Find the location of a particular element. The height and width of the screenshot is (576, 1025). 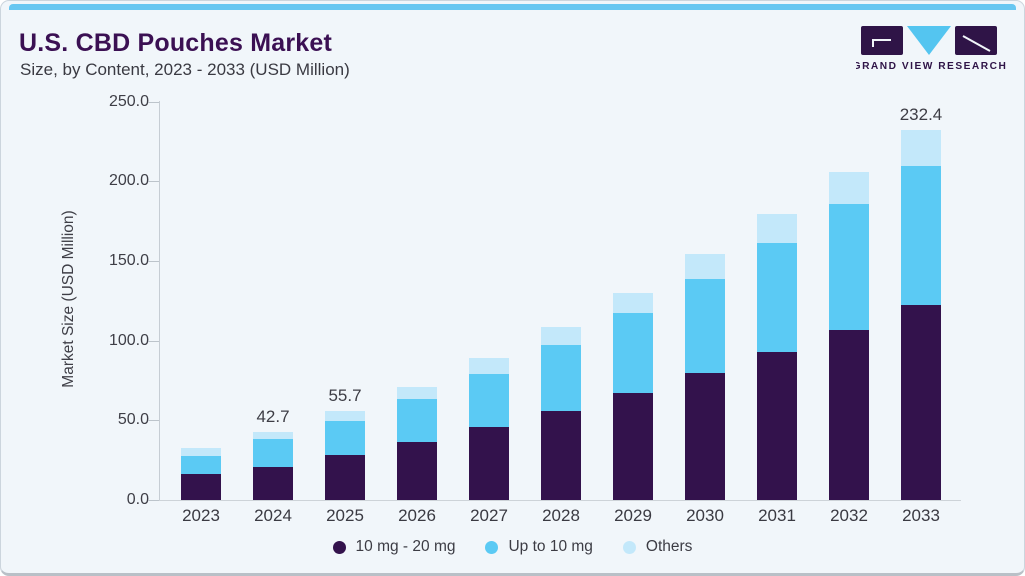

x-tick-label: 2032 is located at coordinates (849, 515).